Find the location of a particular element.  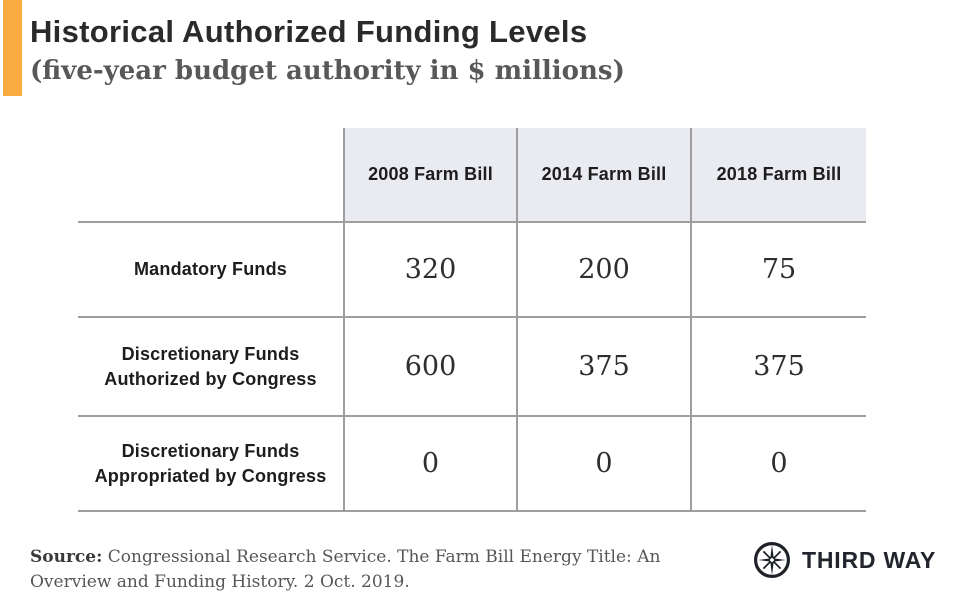

cell-value: 600 is located at coordinates (429, 366).